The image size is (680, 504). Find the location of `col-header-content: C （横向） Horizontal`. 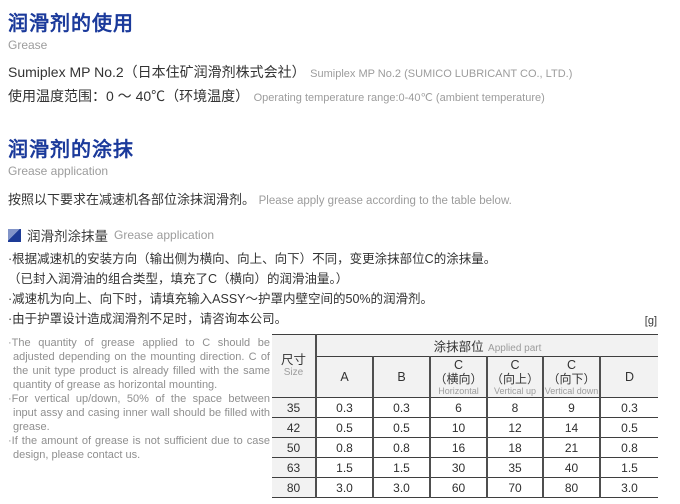

col-header-content: C （横向） Horizontal is located at coordinates (458, 377).